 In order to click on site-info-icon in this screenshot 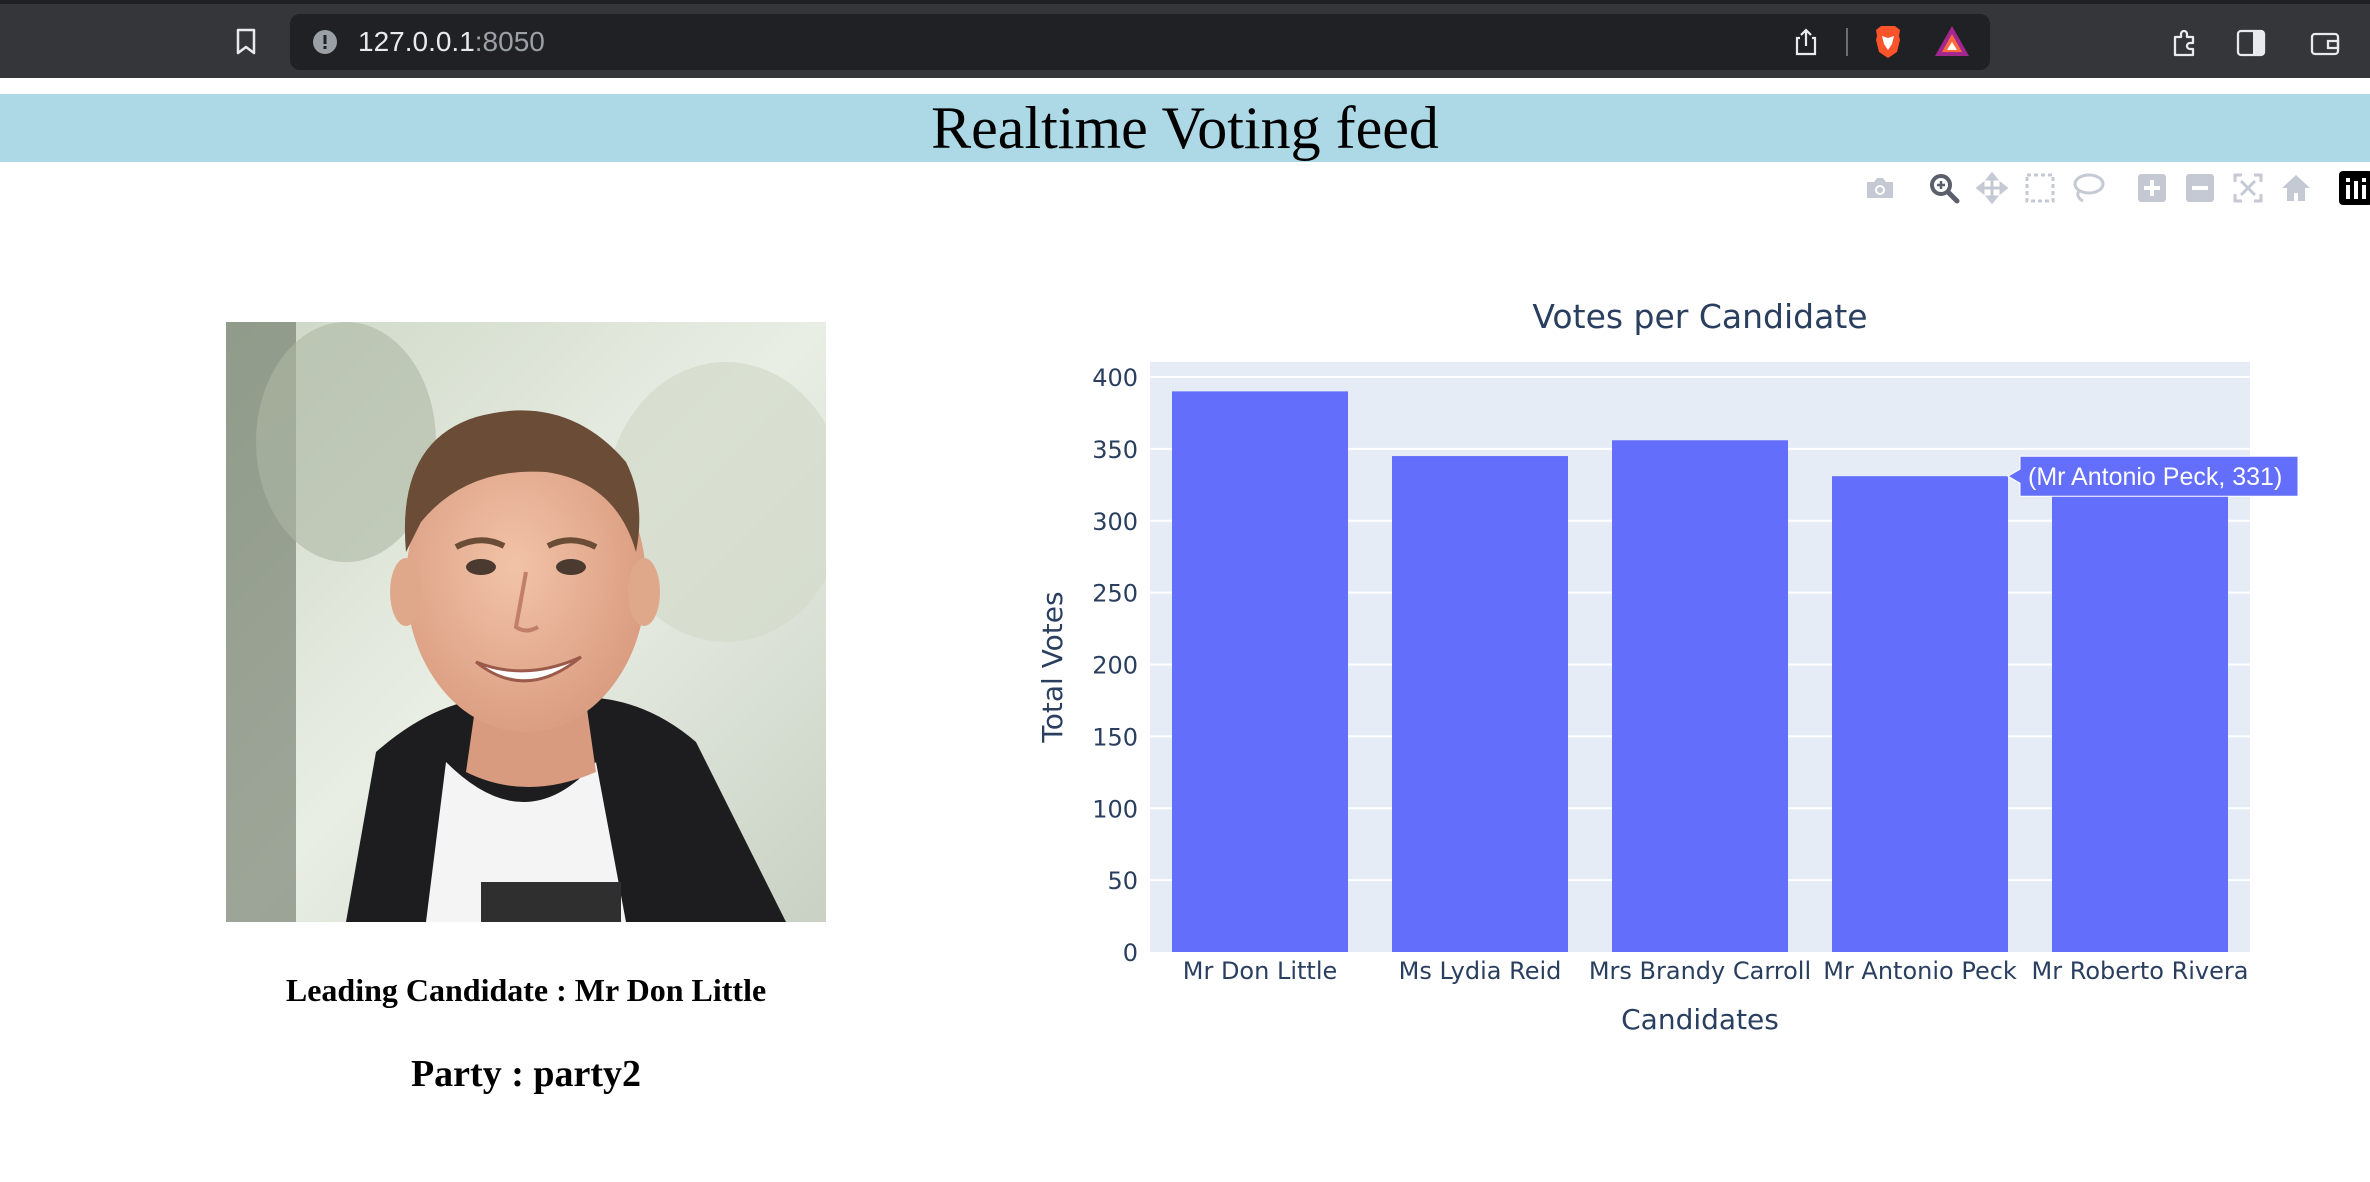, I will do `click(325, 42)`.